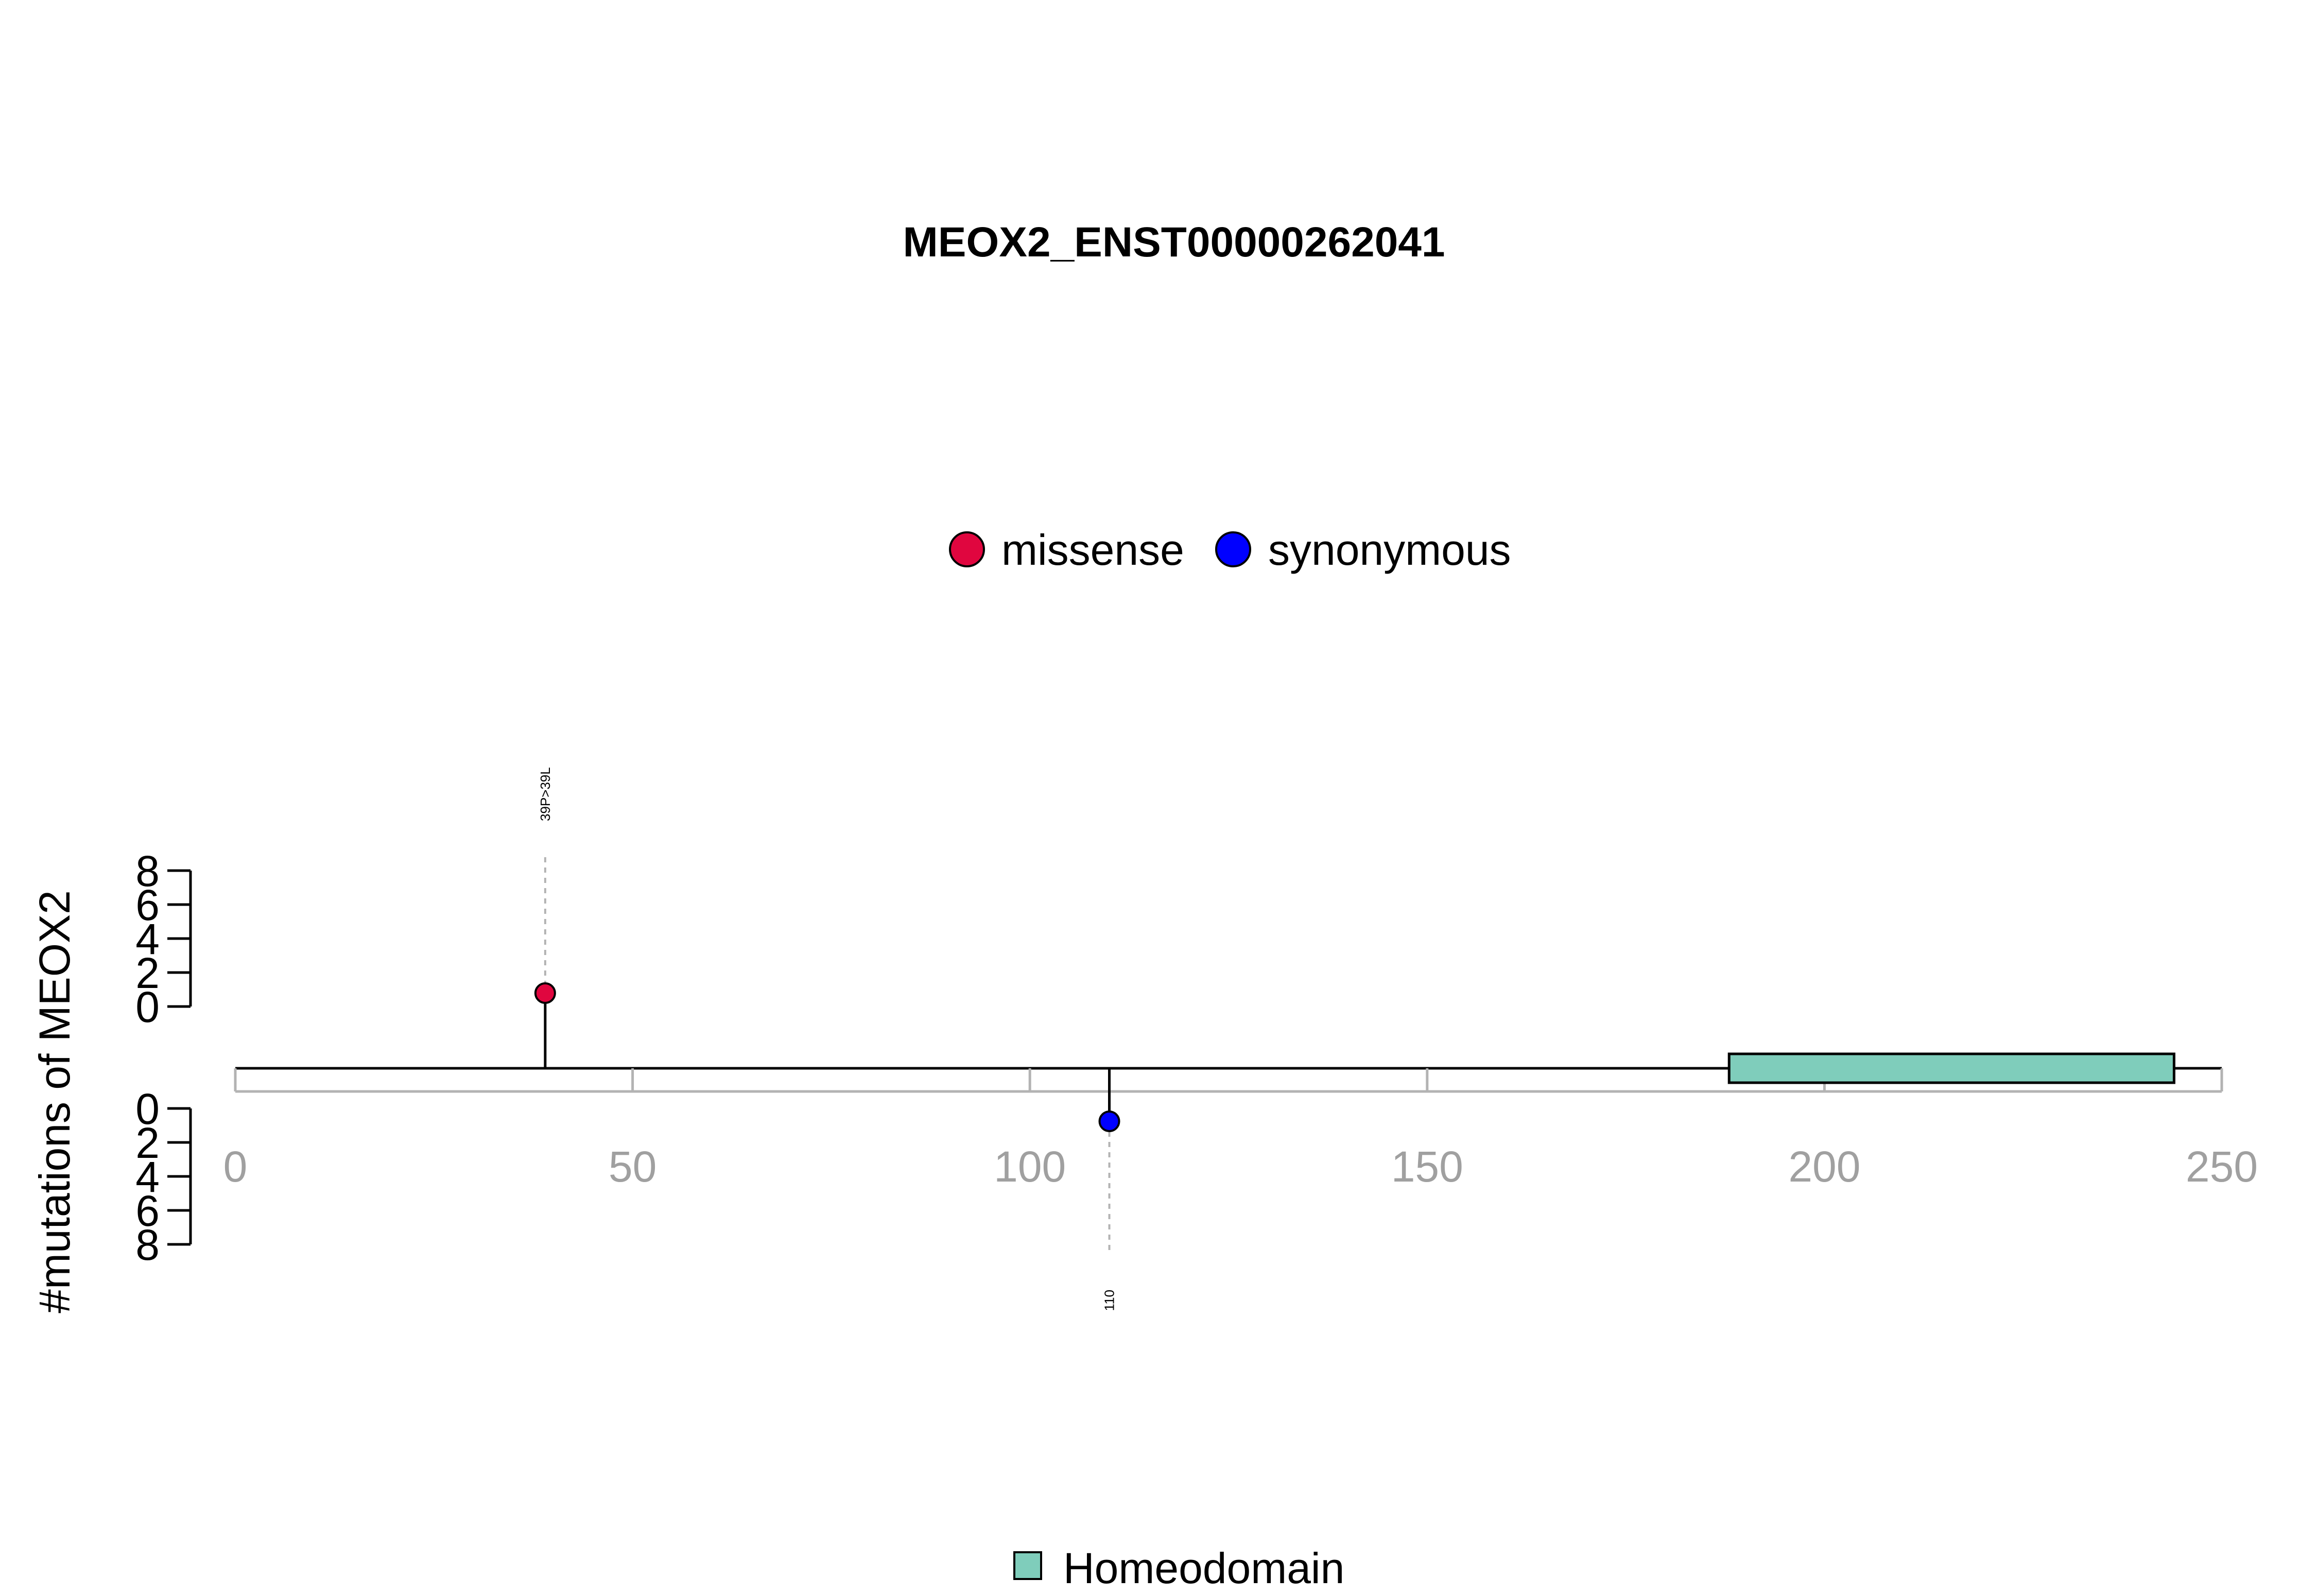 The width and height of the screenshot is (2317, 1596). What do you see at coordinates (147, 1177) in the screenshot?
I see `lower-y-tick-label: 4` at bounding box center [147, 1177].